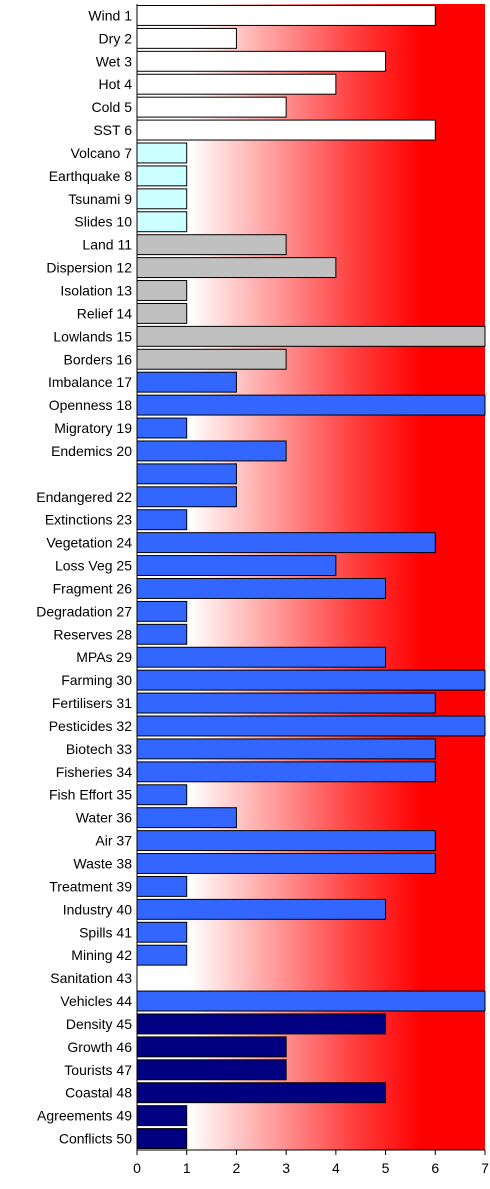 The height and width of the screenshot is (1189, 490). What do you see at coordinates (99, 749) in the screenshot?
I see `category-label-33: Biotech 33` at bounding box center [99, 749].